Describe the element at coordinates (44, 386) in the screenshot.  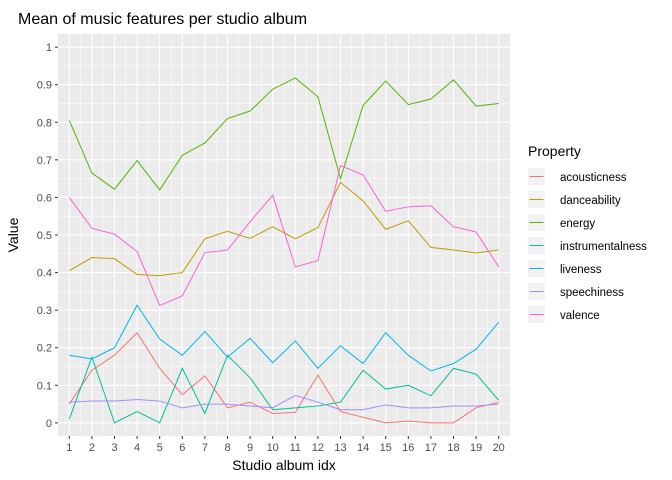
I see `y-tick-label: 0.1` at that location.